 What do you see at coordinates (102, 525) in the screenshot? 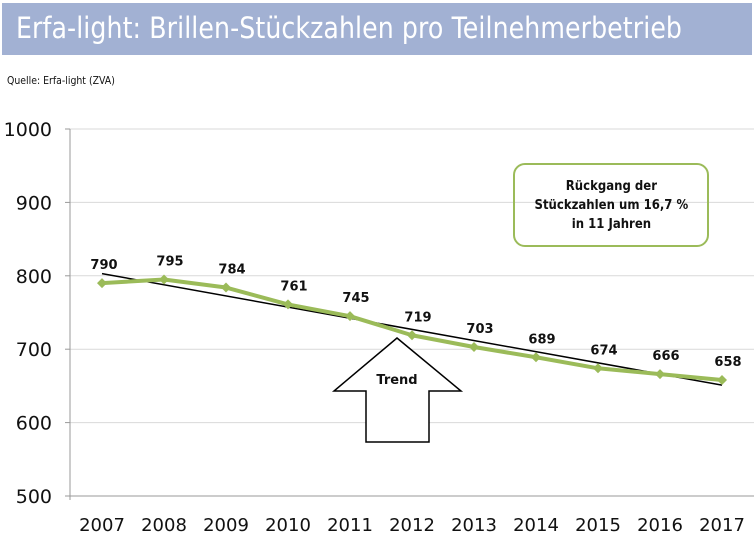
I see `x-tick-label: 2007` at bounding box center [102, 525].